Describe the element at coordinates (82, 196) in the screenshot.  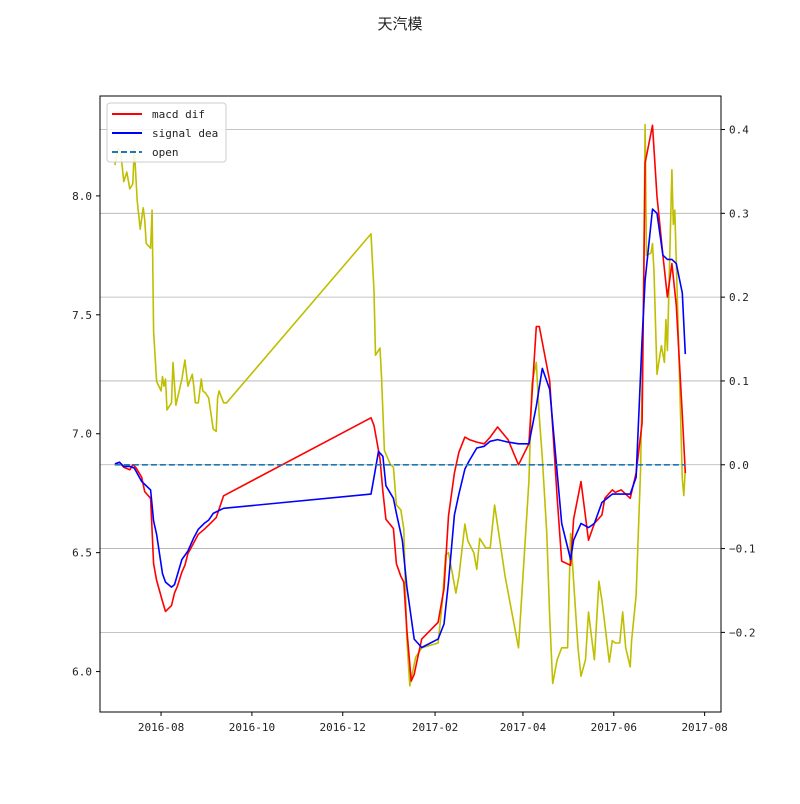
I see `y-left-tick-label: 8.0` at that location.